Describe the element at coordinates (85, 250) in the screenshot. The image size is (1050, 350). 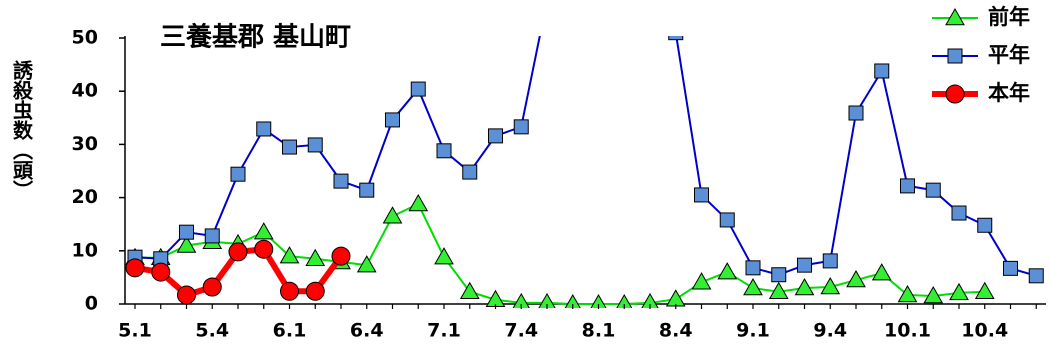
I see `y-tick-label: 10` at that location.